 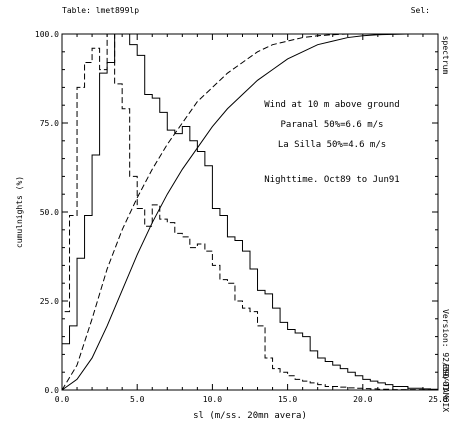 What do you see at coordinates (331, 180) in the screenshot?
I see `annotation-period: Nighttime. Oct89 to Jun91` at bounding box center [331, 180].